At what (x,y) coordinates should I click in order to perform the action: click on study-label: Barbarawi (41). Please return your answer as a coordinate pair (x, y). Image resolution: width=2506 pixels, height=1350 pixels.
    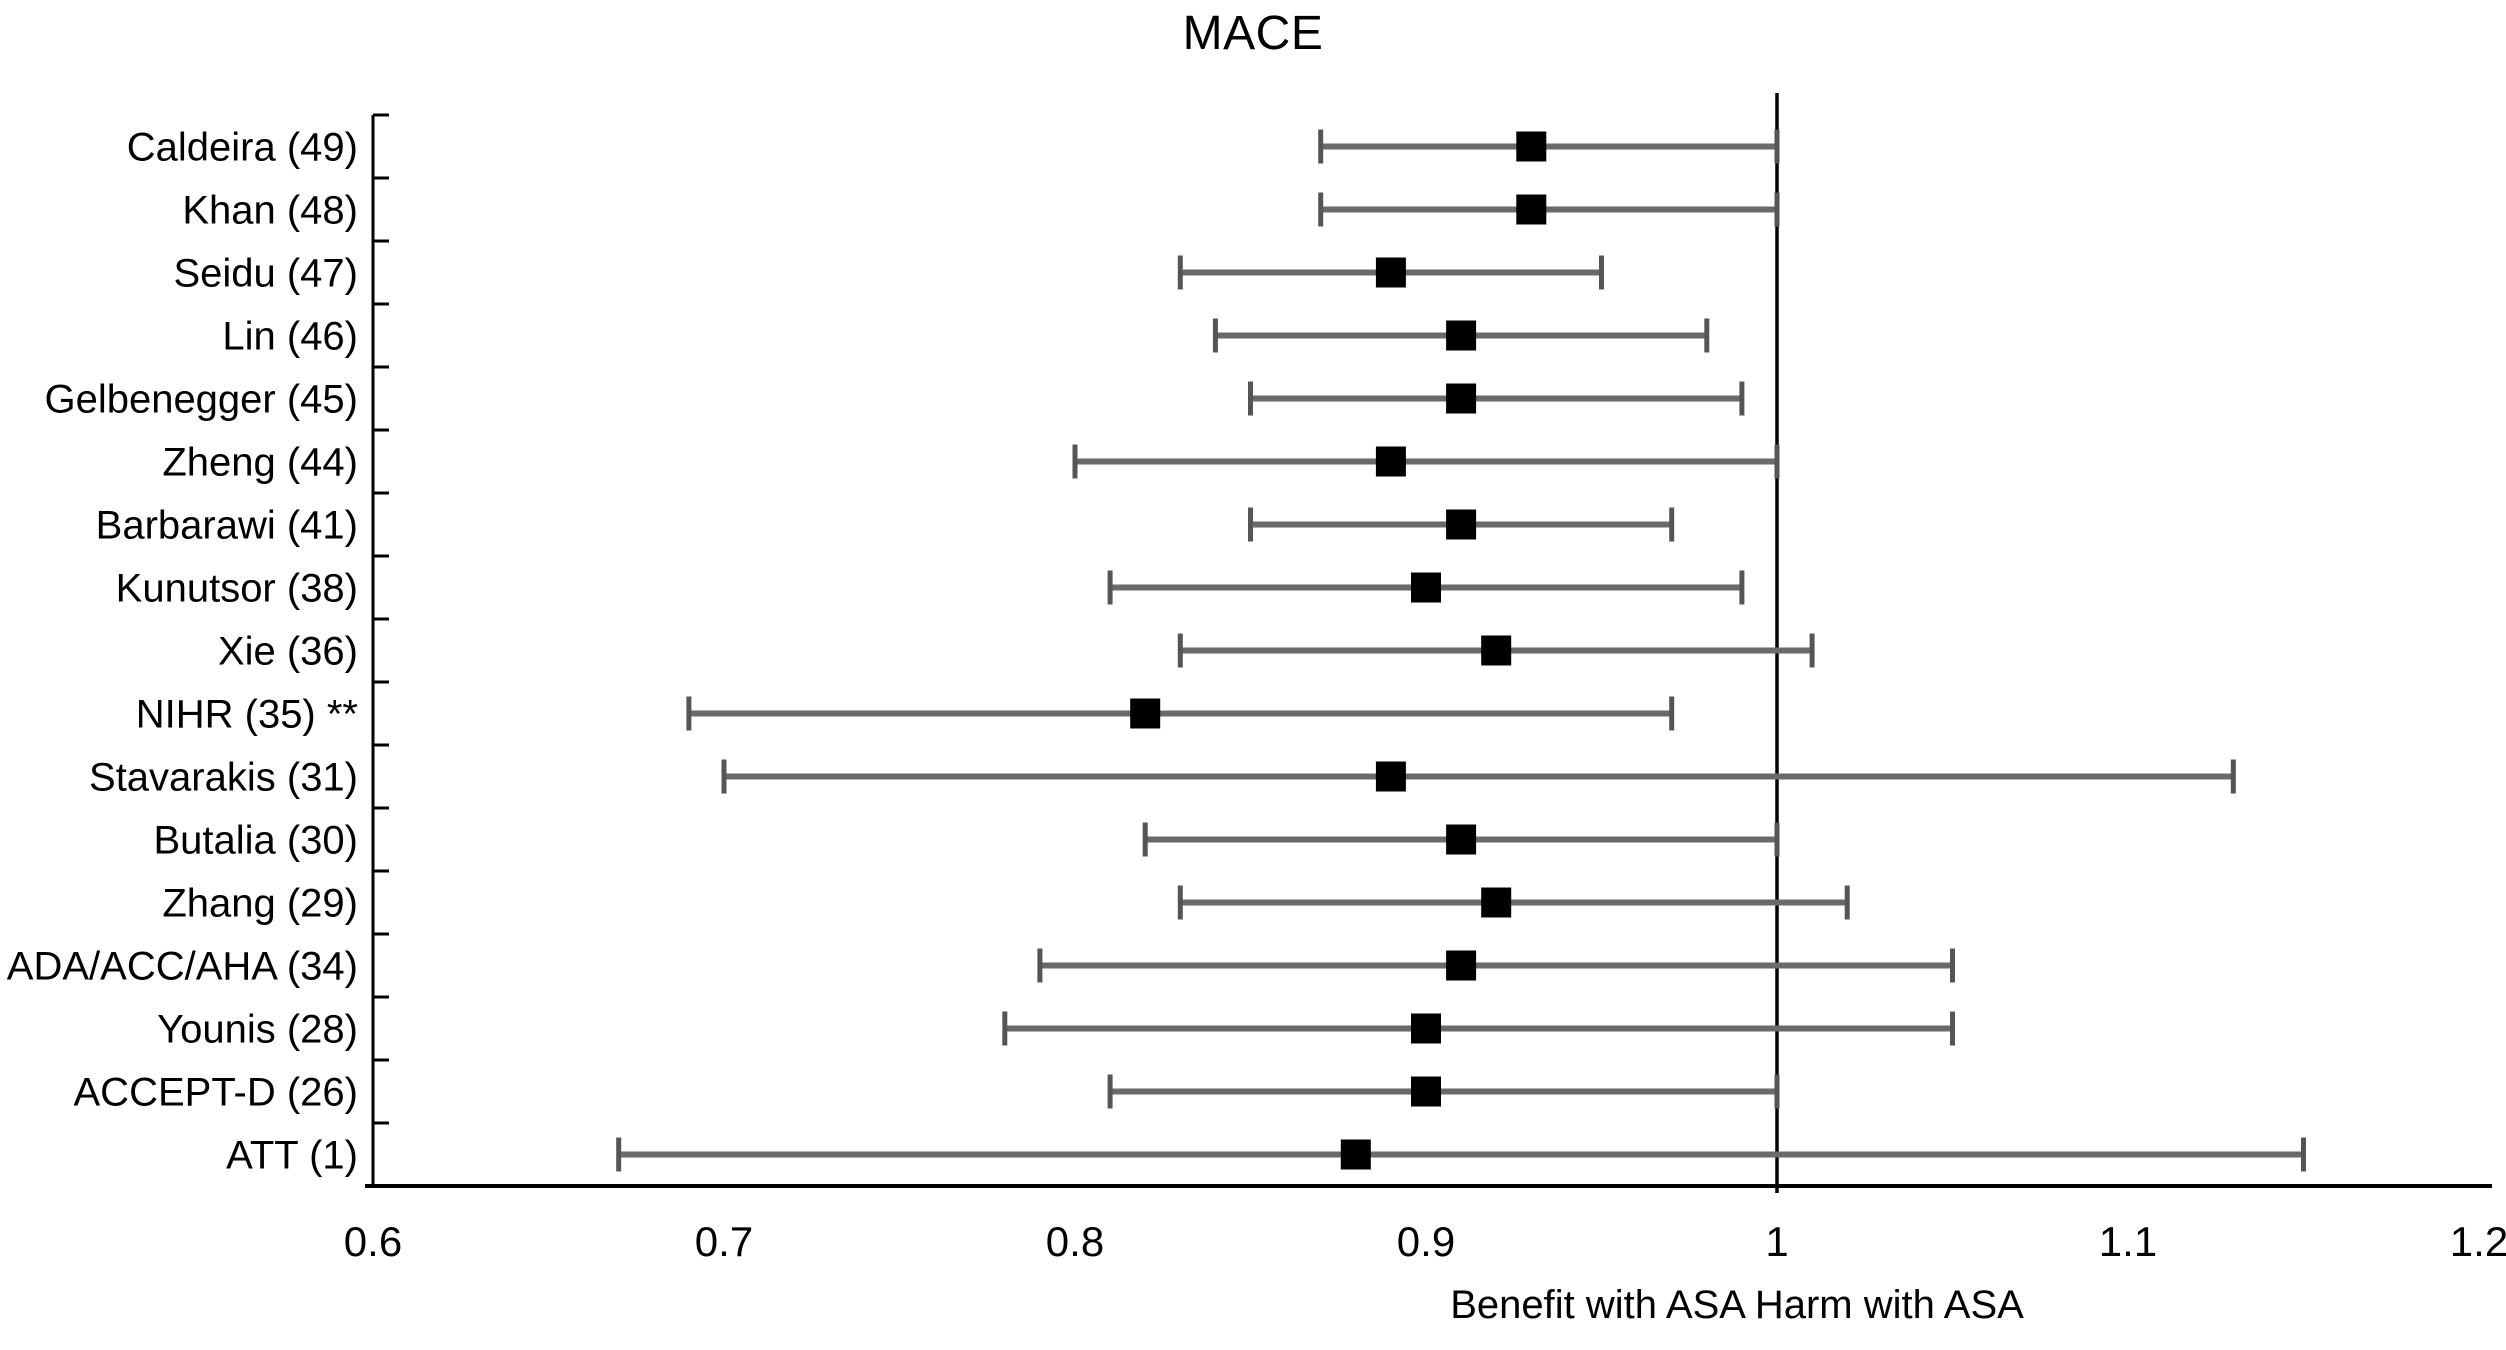
    Looking at the image, I should click on (227, 526).